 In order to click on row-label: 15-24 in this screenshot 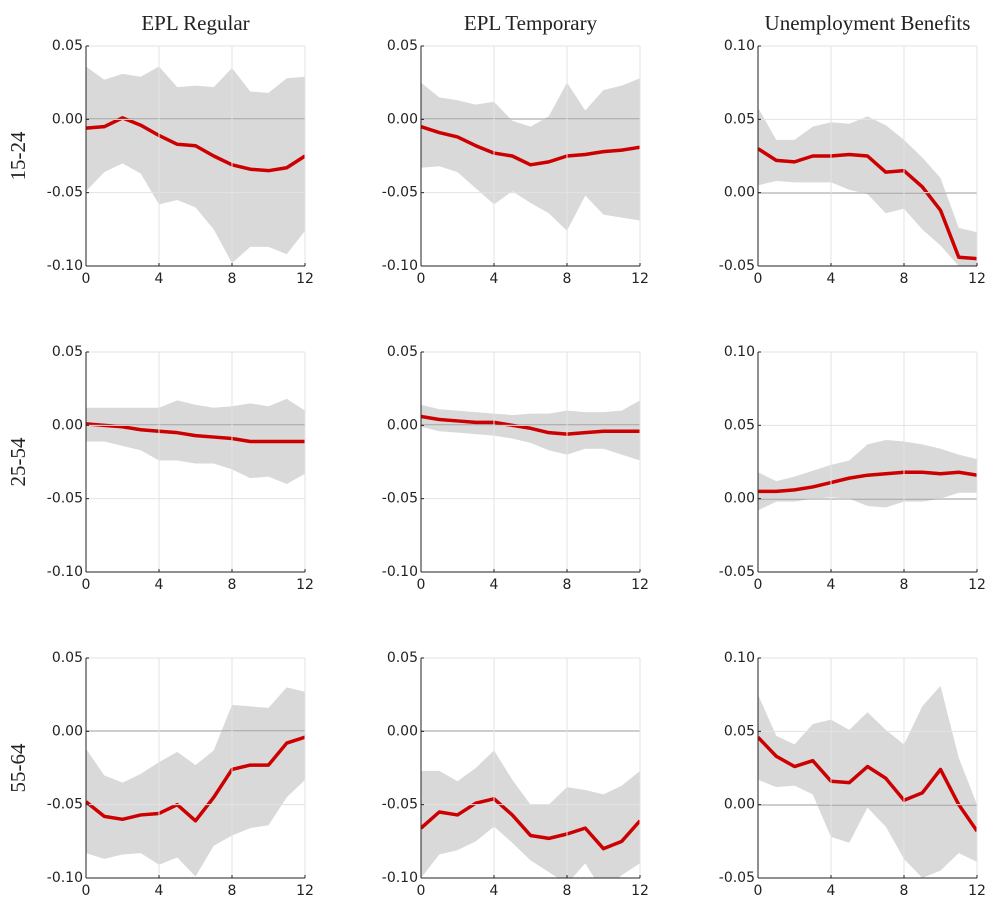, I will do `click(18, 155)`.